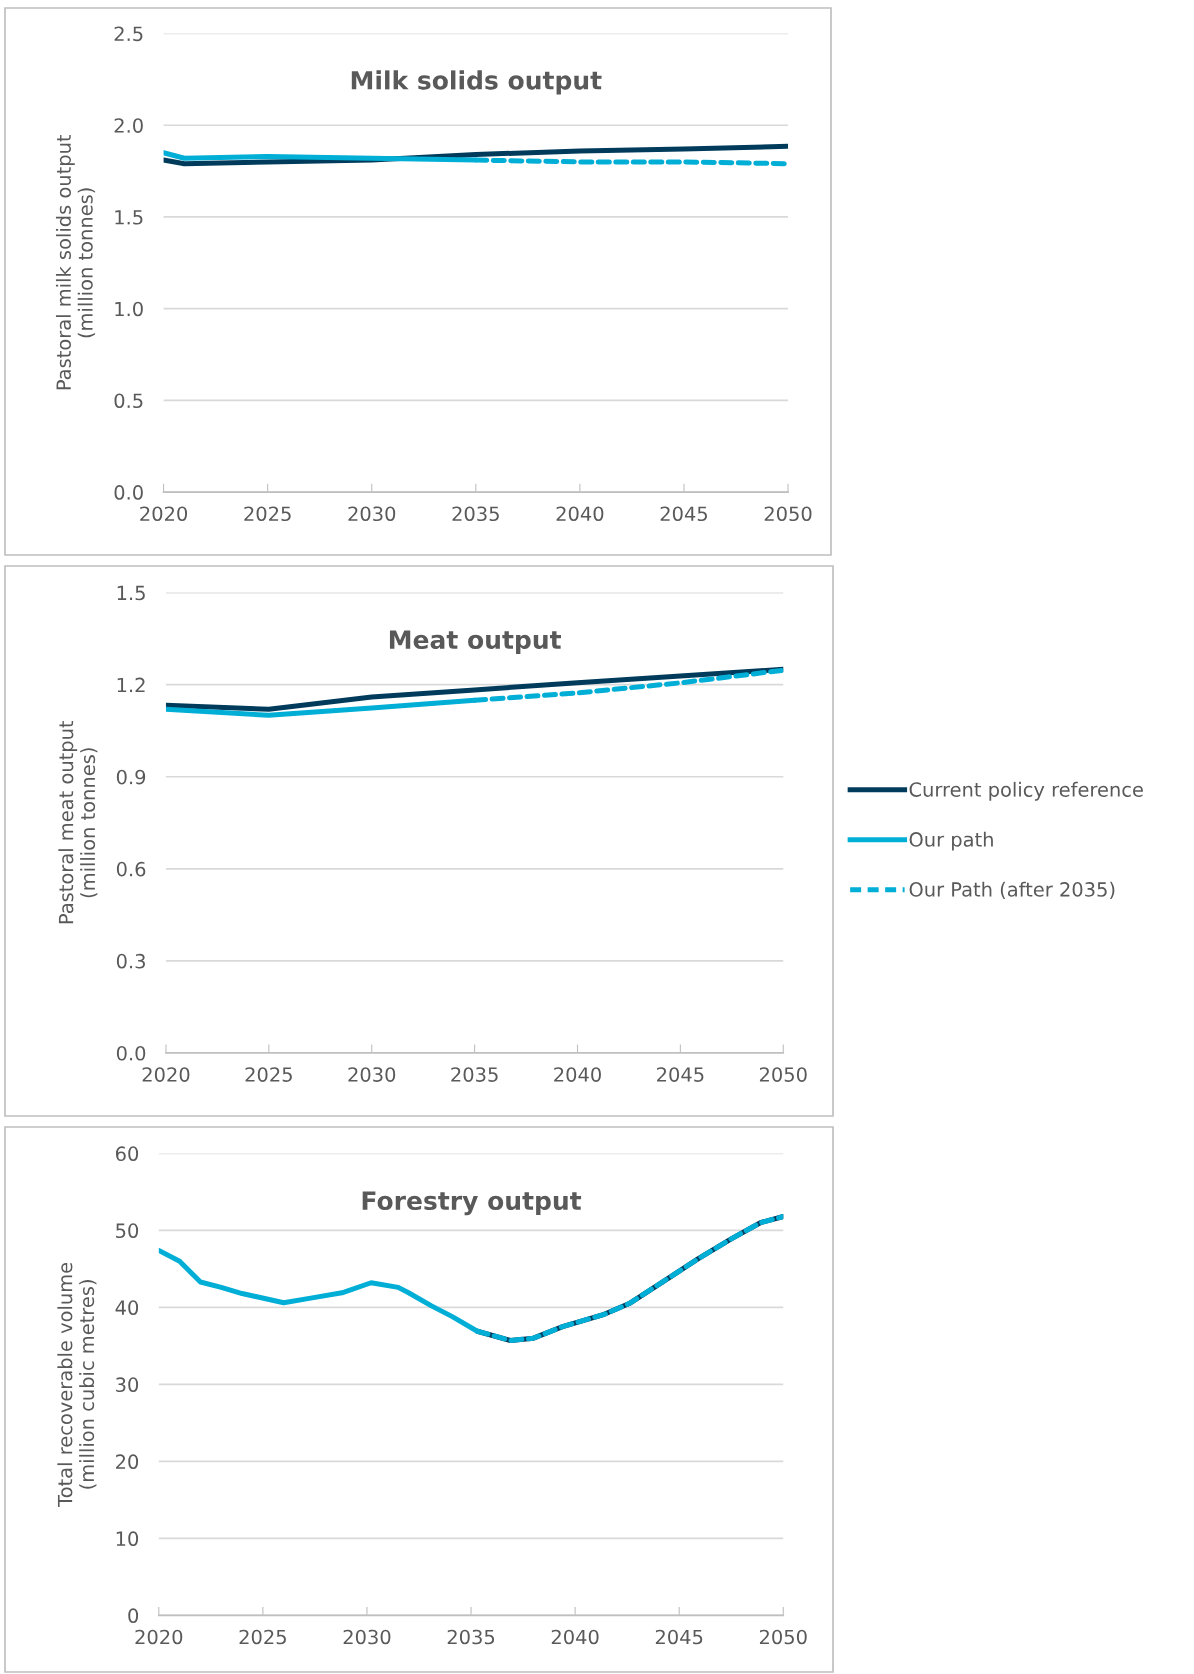 The width and height of the screenshot is (1194, 1674). I want to click on text: Forestry output, so click(472, 1203).